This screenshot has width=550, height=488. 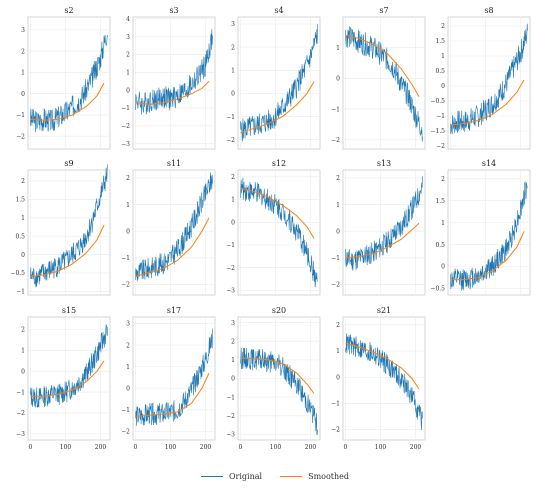 I want to click on panel-title: s2, so click(x=68, y=10).